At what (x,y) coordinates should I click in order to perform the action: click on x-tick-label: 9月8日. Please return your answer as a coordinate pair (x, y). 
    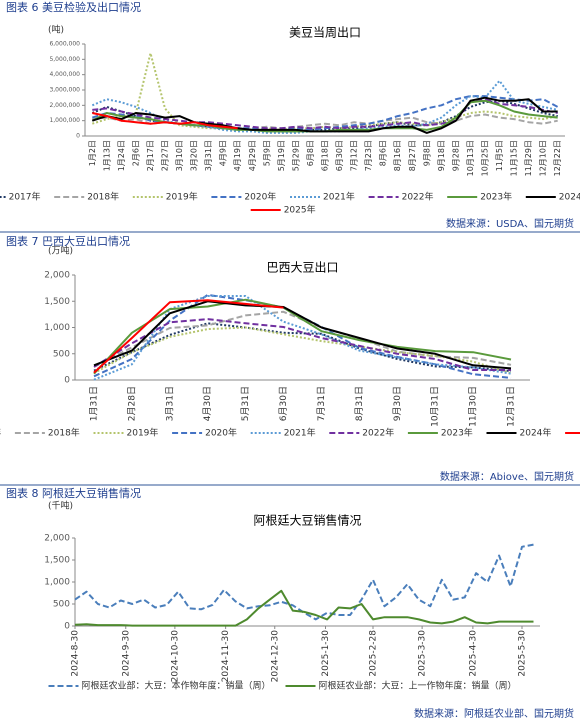
    Looking at the image, I should click on (426, 153).